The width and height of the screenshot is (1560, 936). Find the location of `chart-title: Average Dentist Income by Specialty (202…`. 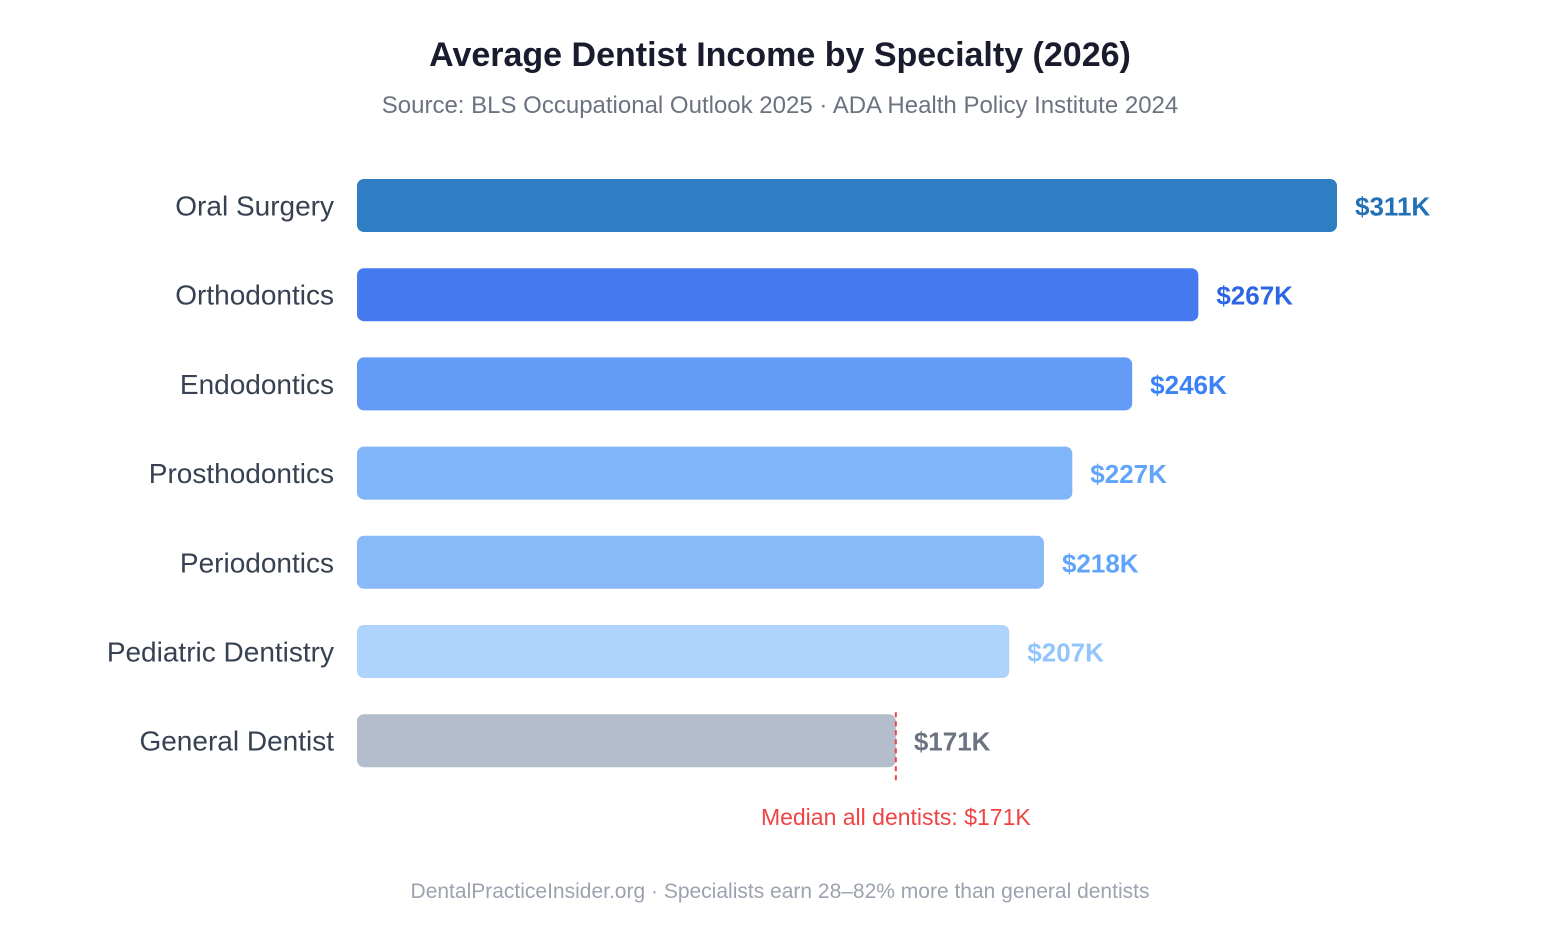

chart-title: Average Dentist Income by Specialty (202… is located at coordinates (780, 55).